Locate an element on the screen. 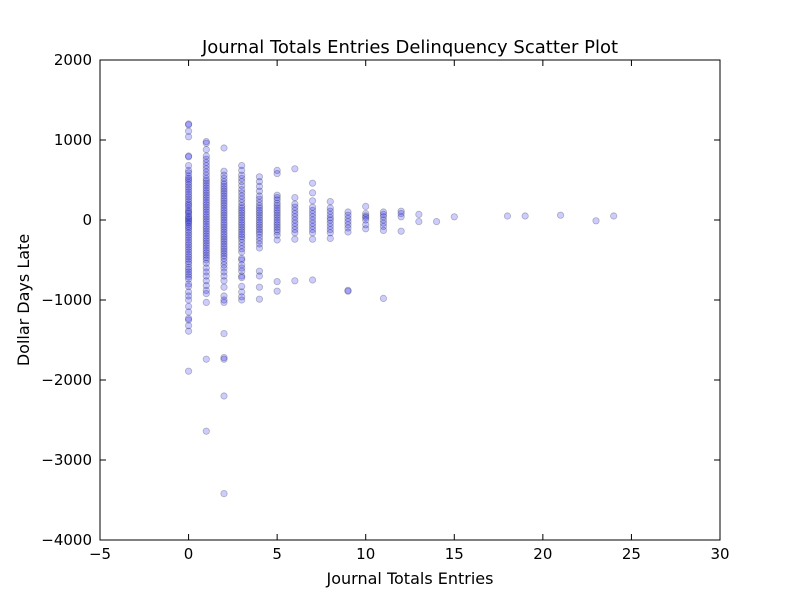 The width and height of the screenshot is (800, 604). x-tick-label: 30 is located at coordinates (719, 554).